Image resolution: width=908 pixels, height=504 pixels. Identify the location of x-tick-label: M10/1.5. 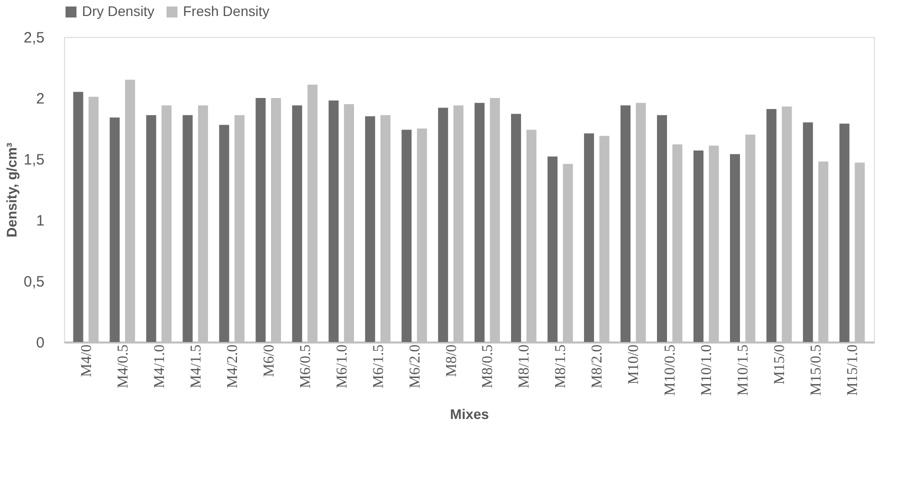
(744, 370).